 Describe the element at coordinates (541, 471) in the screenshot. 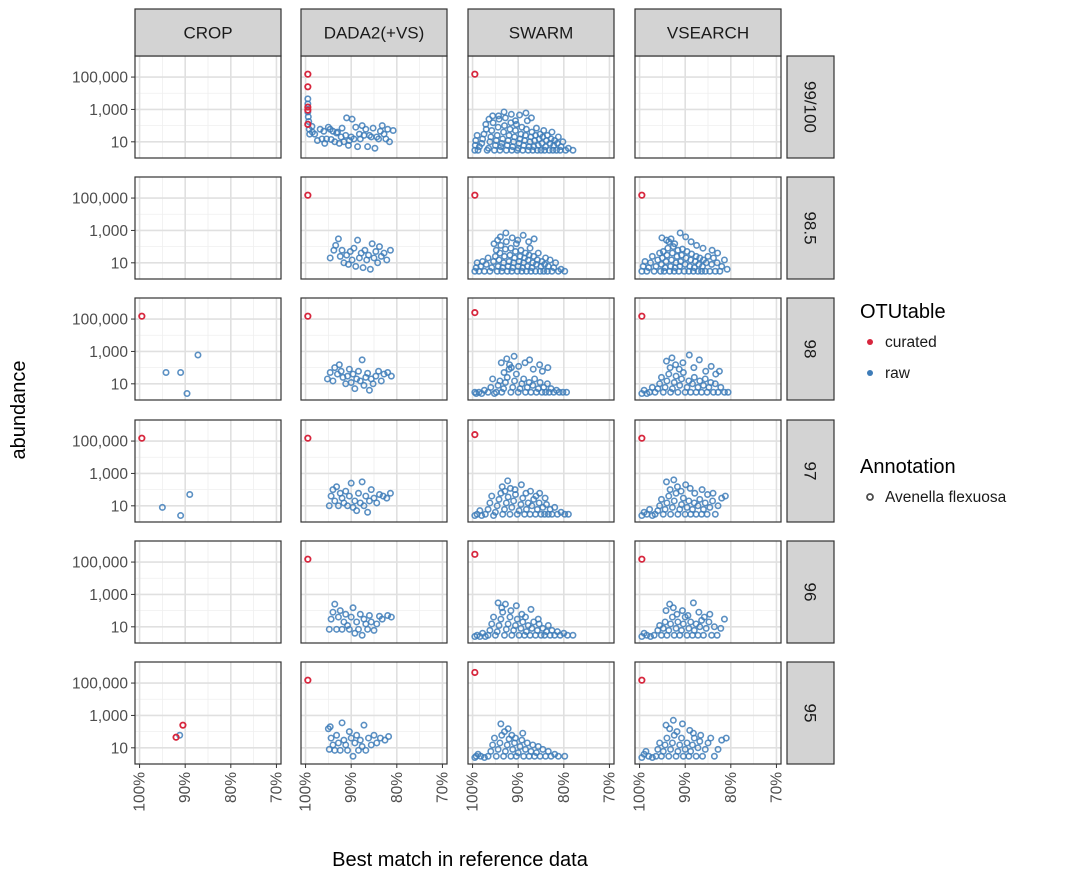

I see `panel-97-swarm` at that location.